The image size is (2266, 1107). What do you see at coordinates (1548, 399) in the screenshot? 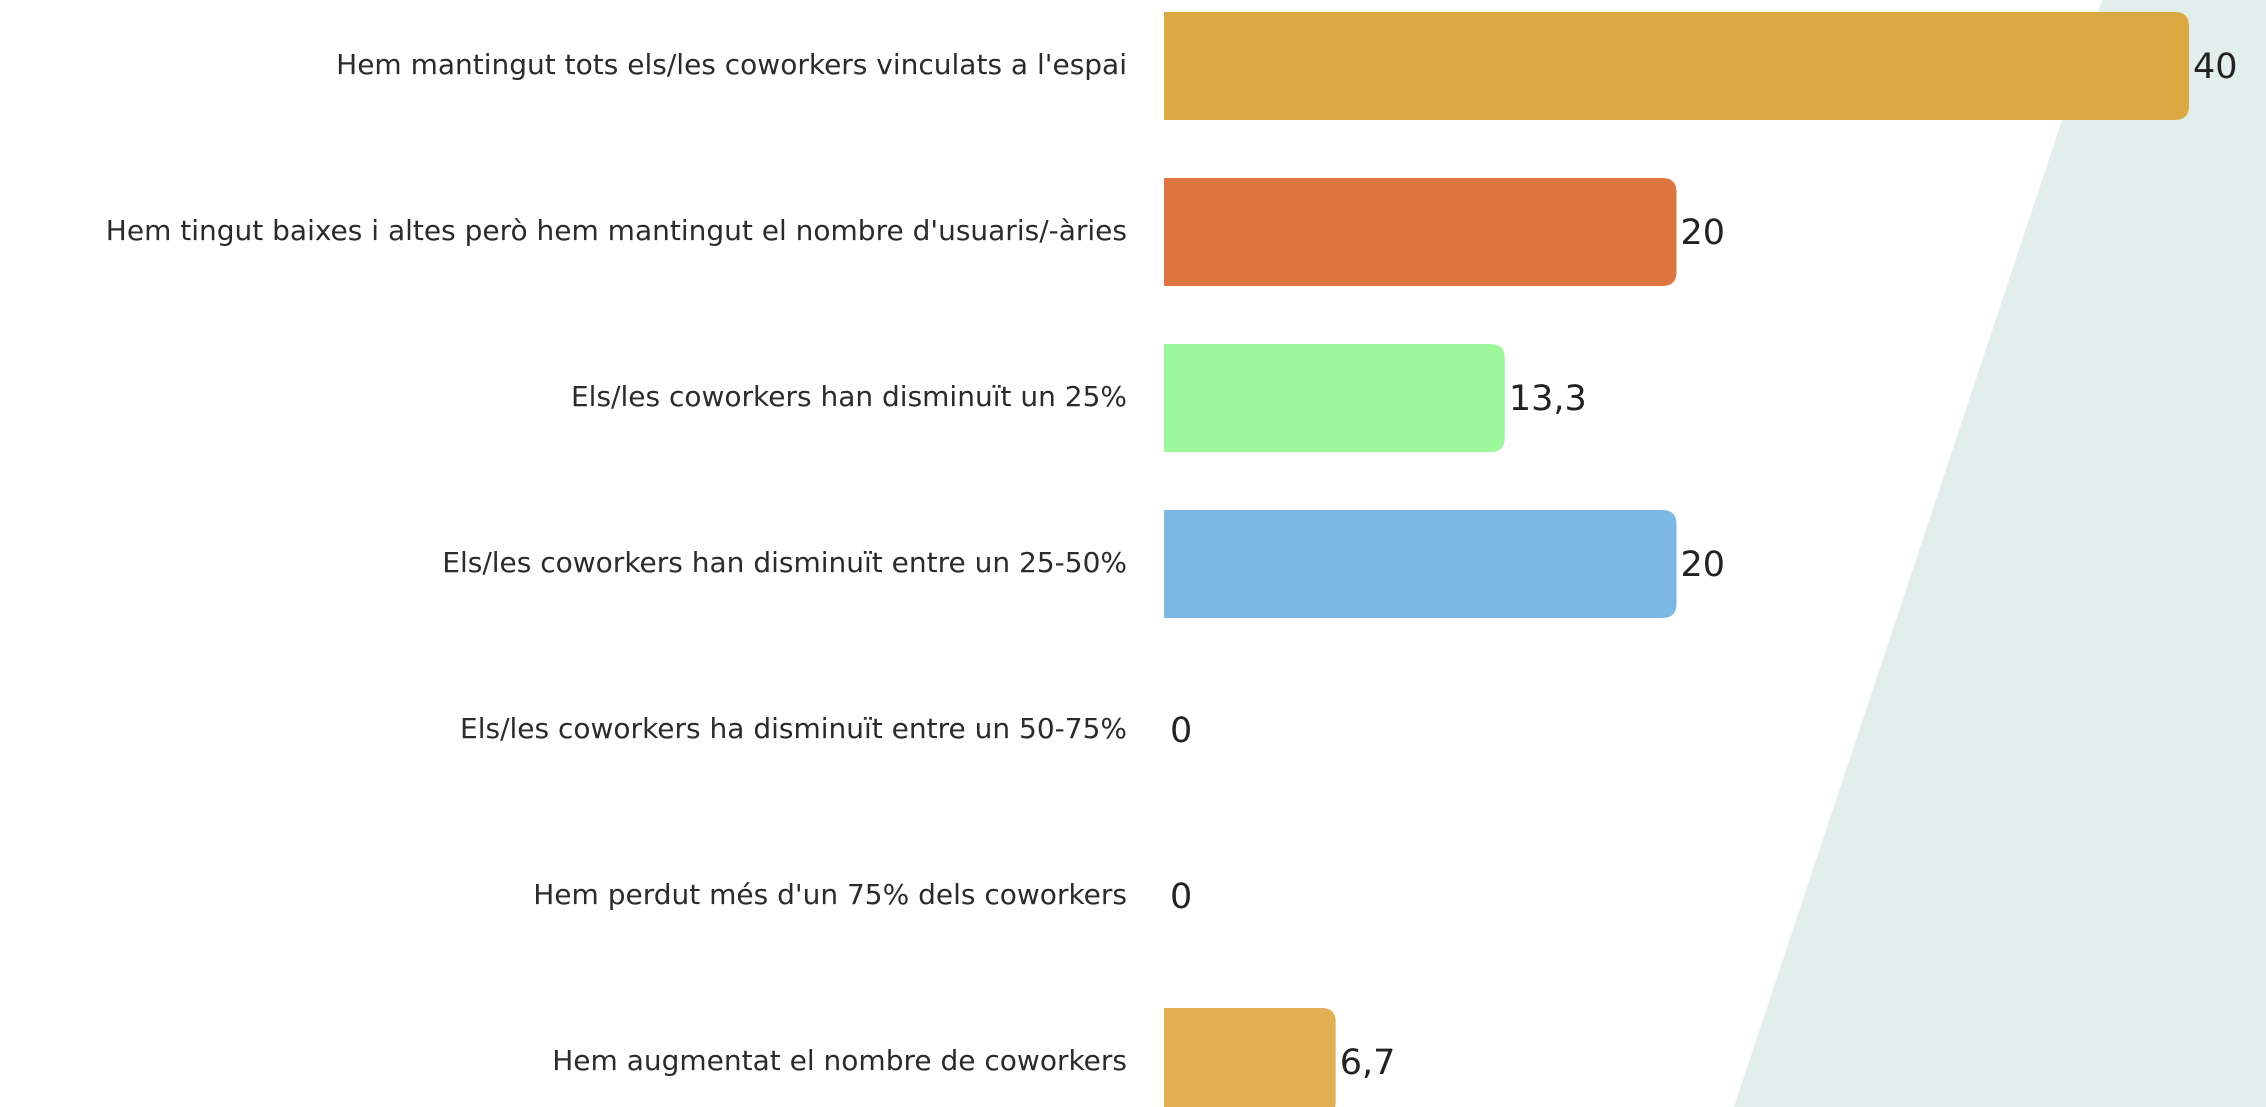
I see `value-label: 13,3` at bounding box center [1548, 399].